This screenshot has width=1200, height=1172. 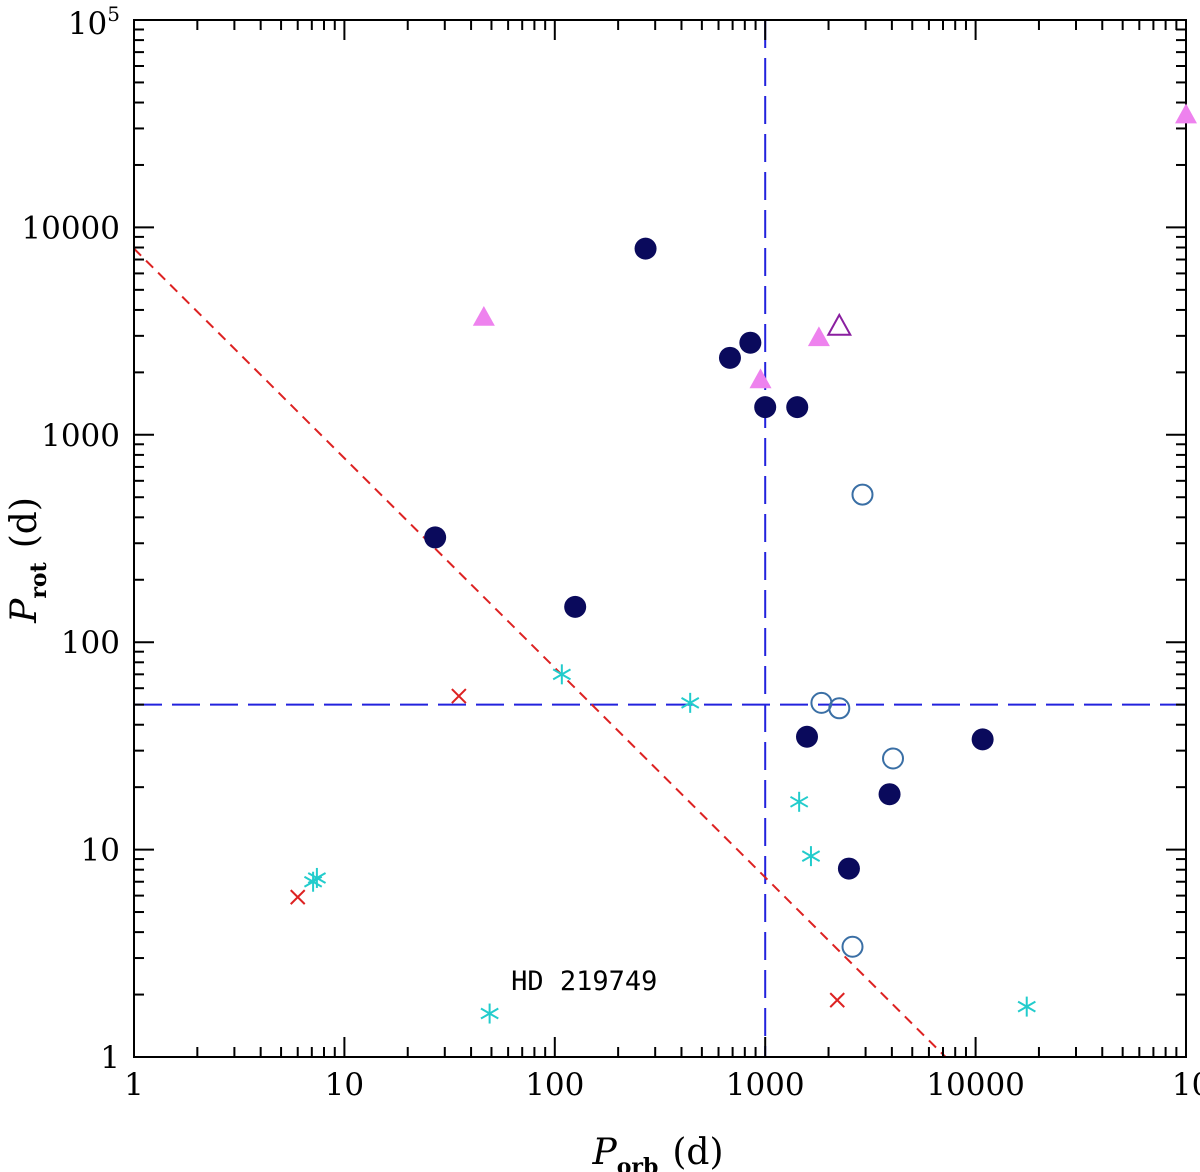 I want to click on annotation-label: HD 219749, so click(x=584, y=981).